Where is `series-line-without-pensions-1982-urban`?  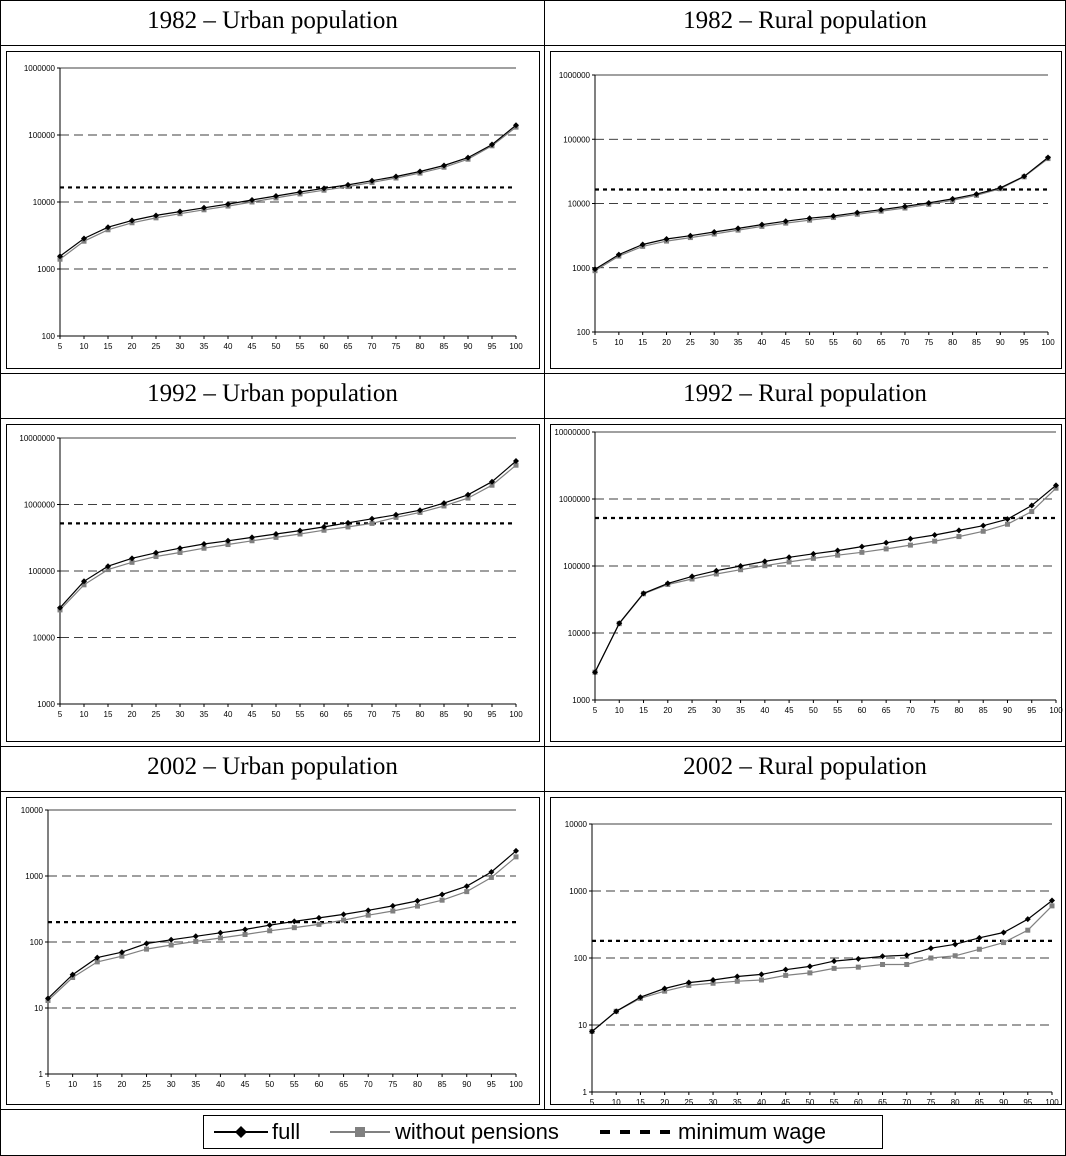 series-line-without-pensions-1982-urban is located at coordinates (288, 193).